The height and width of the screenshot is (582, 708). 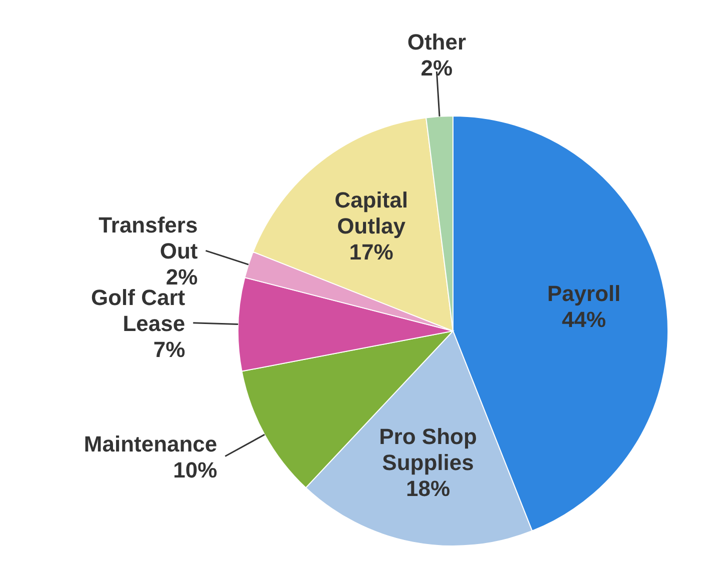 What do you see at coordinates (195, 469) in the screenshot?
I see `data-label: 10%` at bounding box center [195, 469].